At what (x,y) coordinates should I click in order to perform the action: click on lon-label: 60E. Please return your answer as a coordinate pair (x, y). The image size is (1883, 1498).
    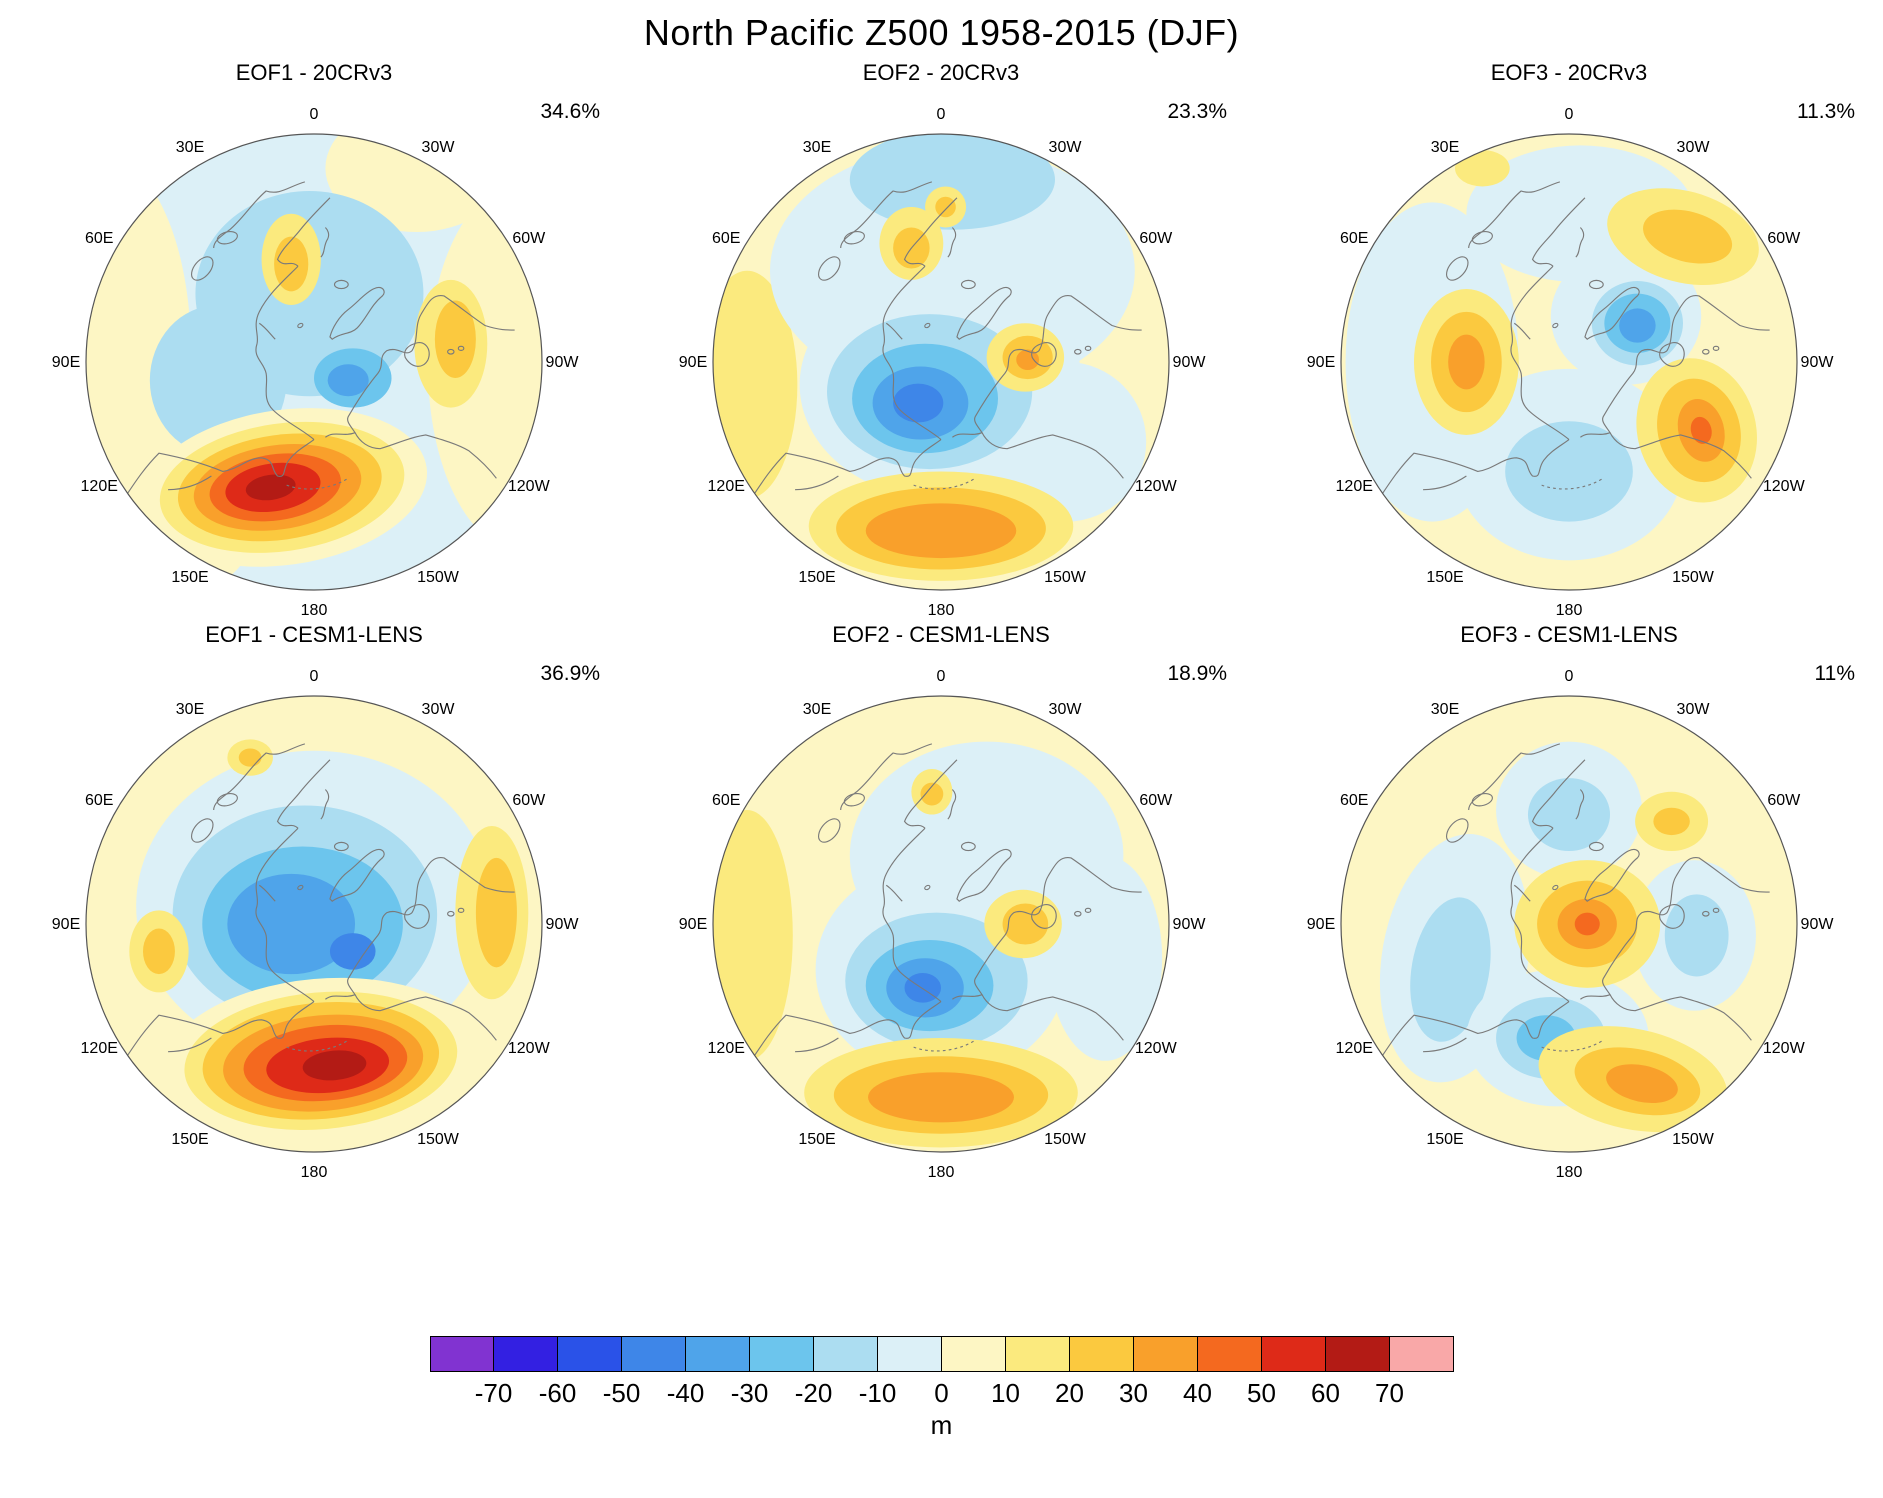
    Looking at the image, I should click on (726, 800).